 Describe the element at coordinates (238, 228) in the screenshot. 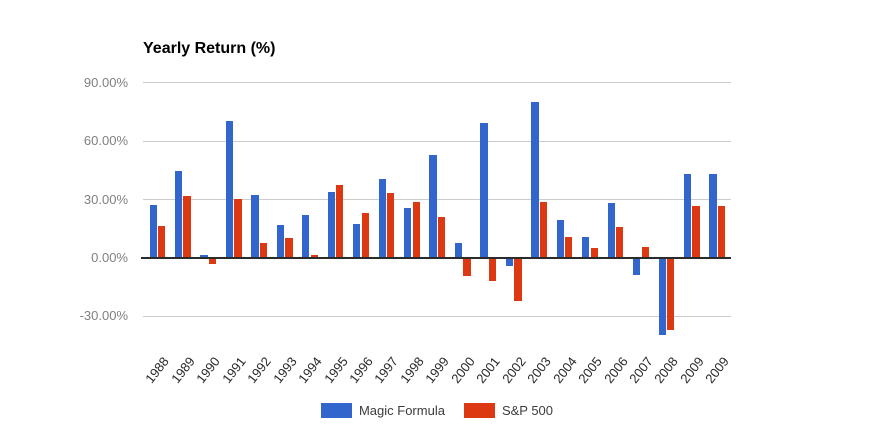

I see `bar-s-p-500-1991` at that location.